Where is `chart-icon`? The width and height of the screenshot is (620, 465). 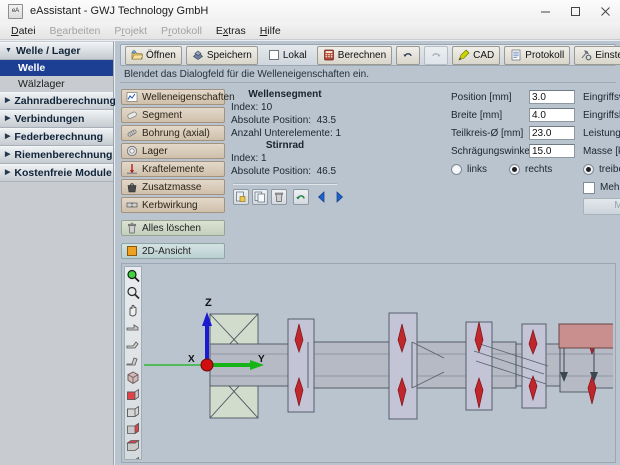 chart-icon is located at coordinates (132, 97).